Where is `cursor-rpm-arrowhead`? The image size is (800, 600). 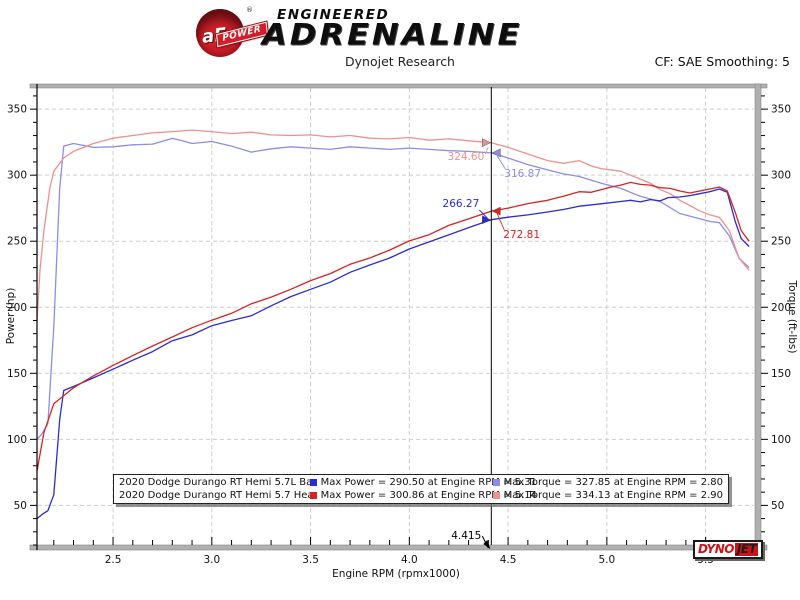
cursor-rpm-arrowhead is located at coordinates (487, 544).